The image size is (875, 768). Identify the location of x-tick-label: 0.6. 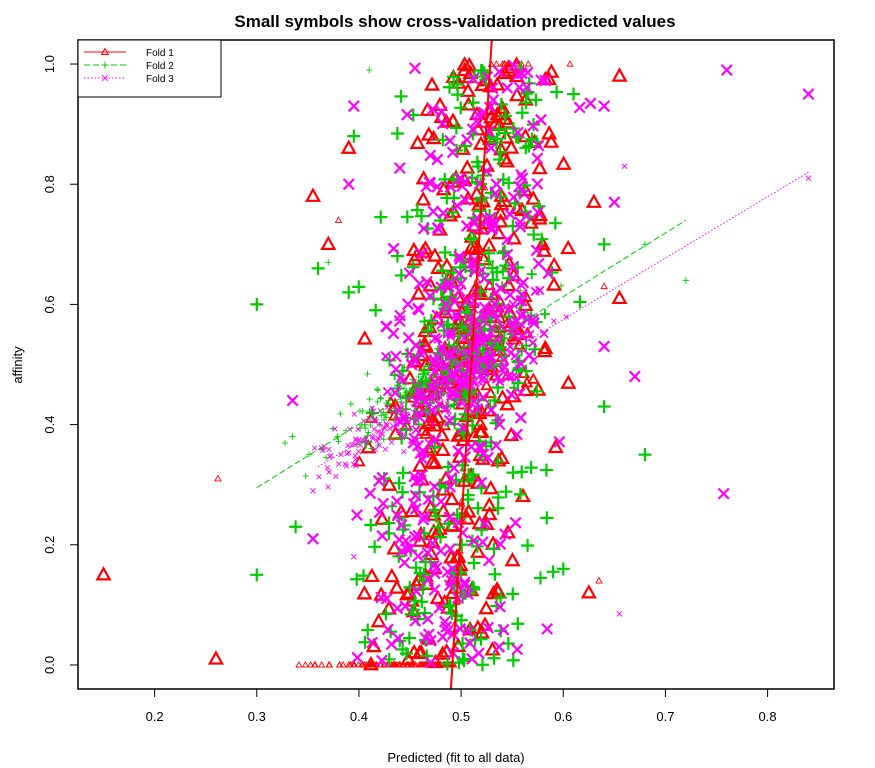
(563, 716).